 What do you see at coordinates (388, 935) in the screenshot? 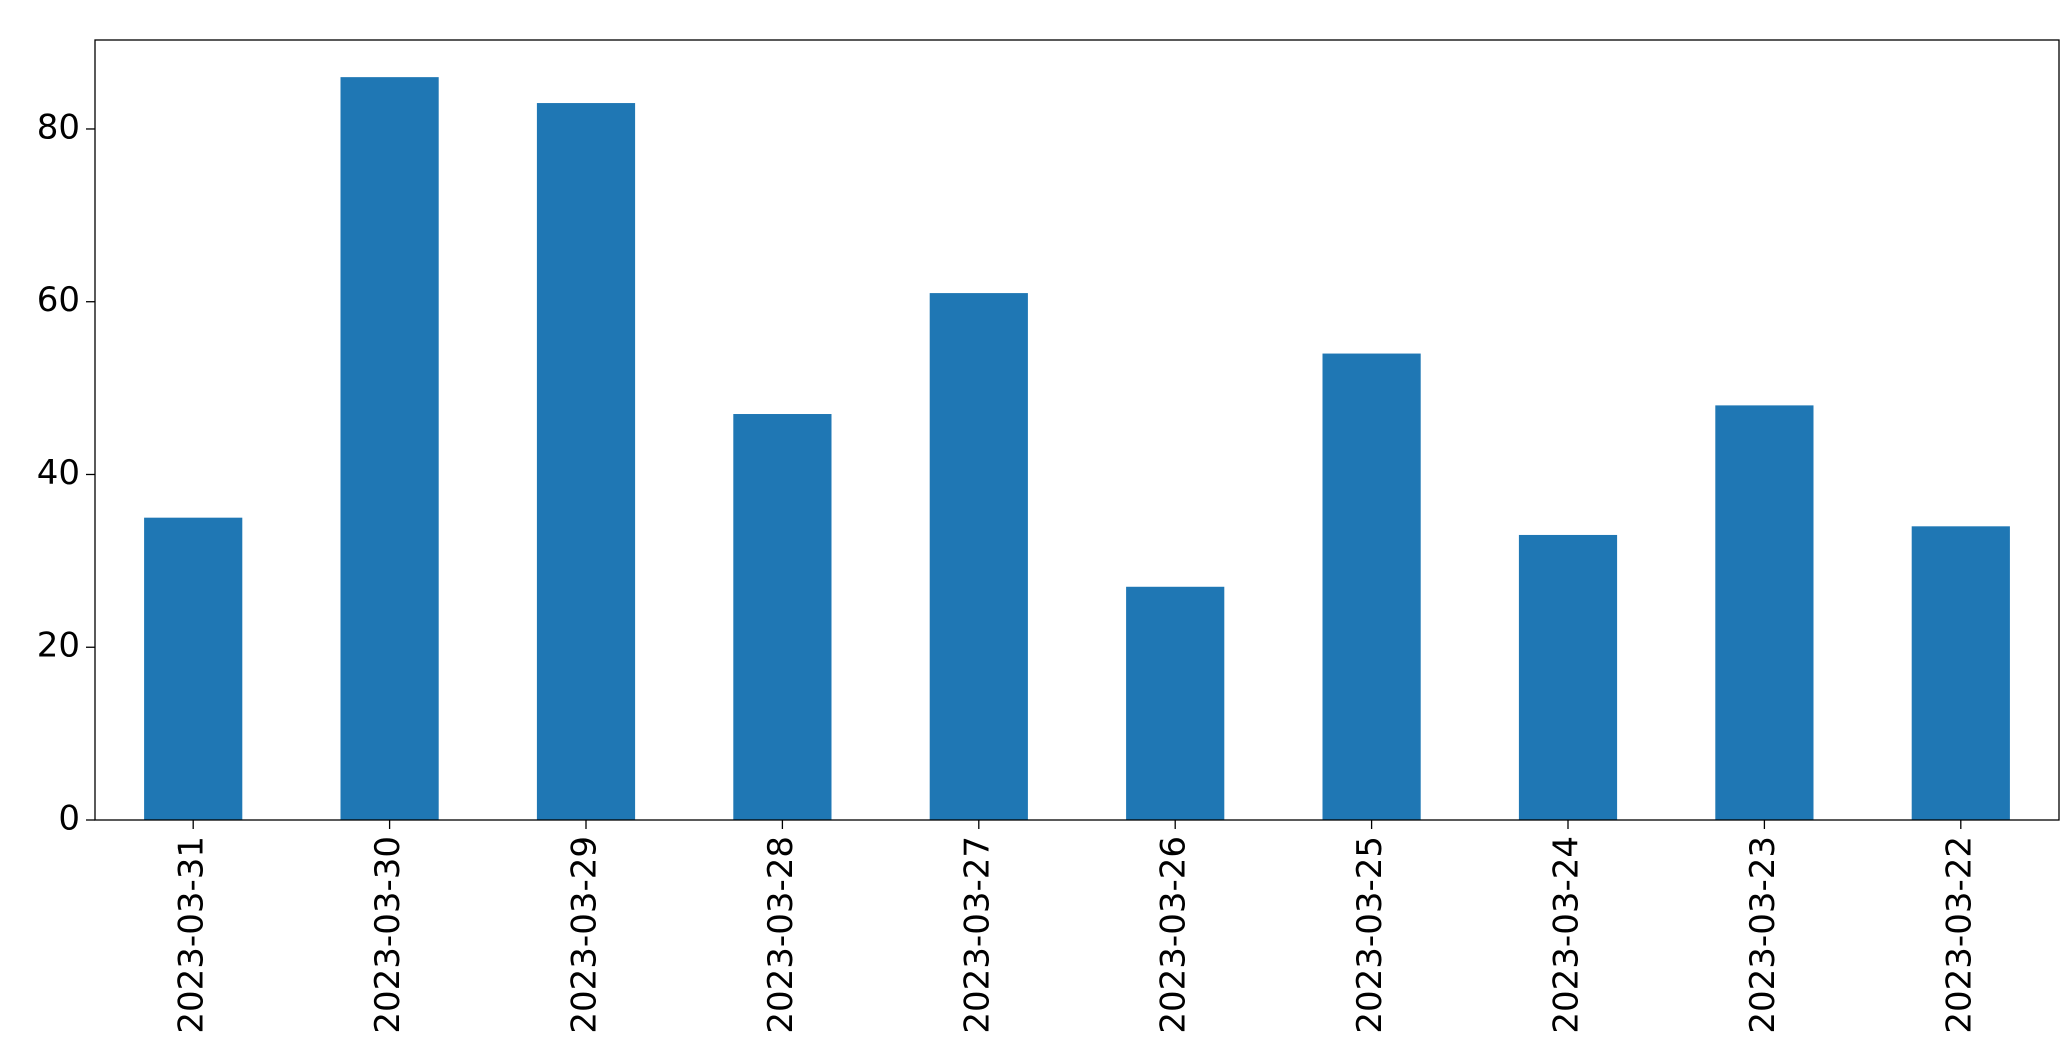
I see `x-tick-label: 2023-03-30` at bounding box center [388, 935].